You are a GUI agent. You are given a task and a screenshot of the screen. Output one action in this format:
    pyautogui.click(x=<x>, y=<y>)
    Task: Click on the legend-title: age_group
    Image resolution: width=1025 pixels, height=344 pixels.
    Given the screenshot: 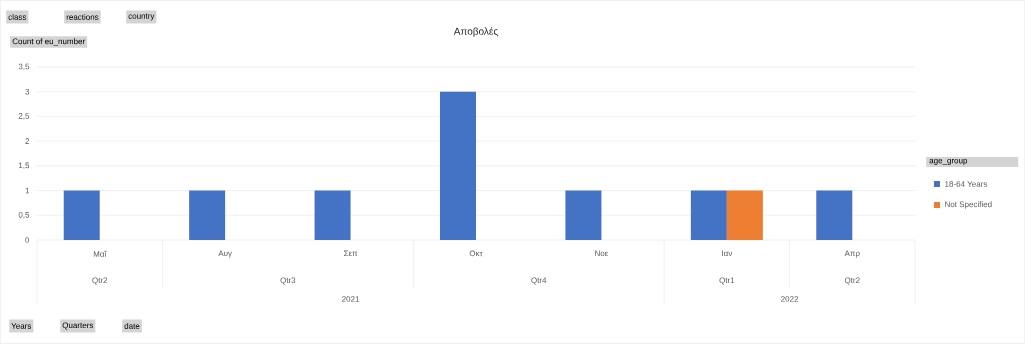 What is the action you would take?
    pyautogui.click(x=948, y=162)
    